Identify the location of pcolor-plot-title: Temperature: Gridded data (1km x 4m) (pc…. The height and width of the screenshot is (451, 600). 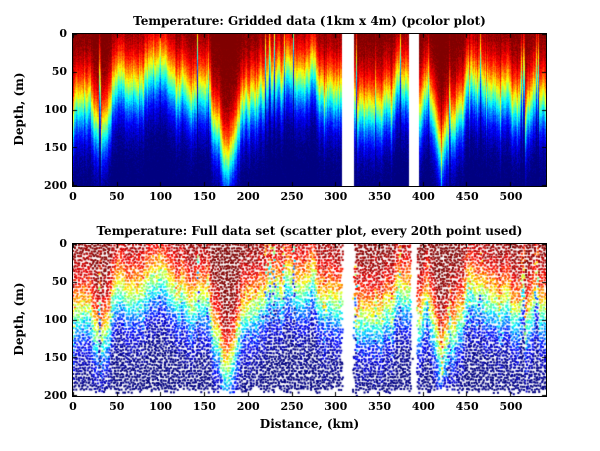
(309, 21).